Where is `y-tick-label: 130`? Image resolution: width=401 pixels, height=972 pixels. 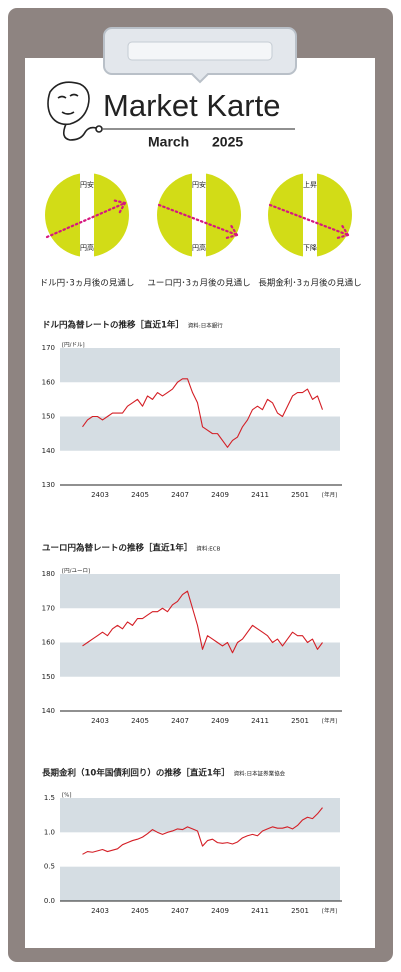 y-tick-label: 130 is located at coordinates (48, 485).